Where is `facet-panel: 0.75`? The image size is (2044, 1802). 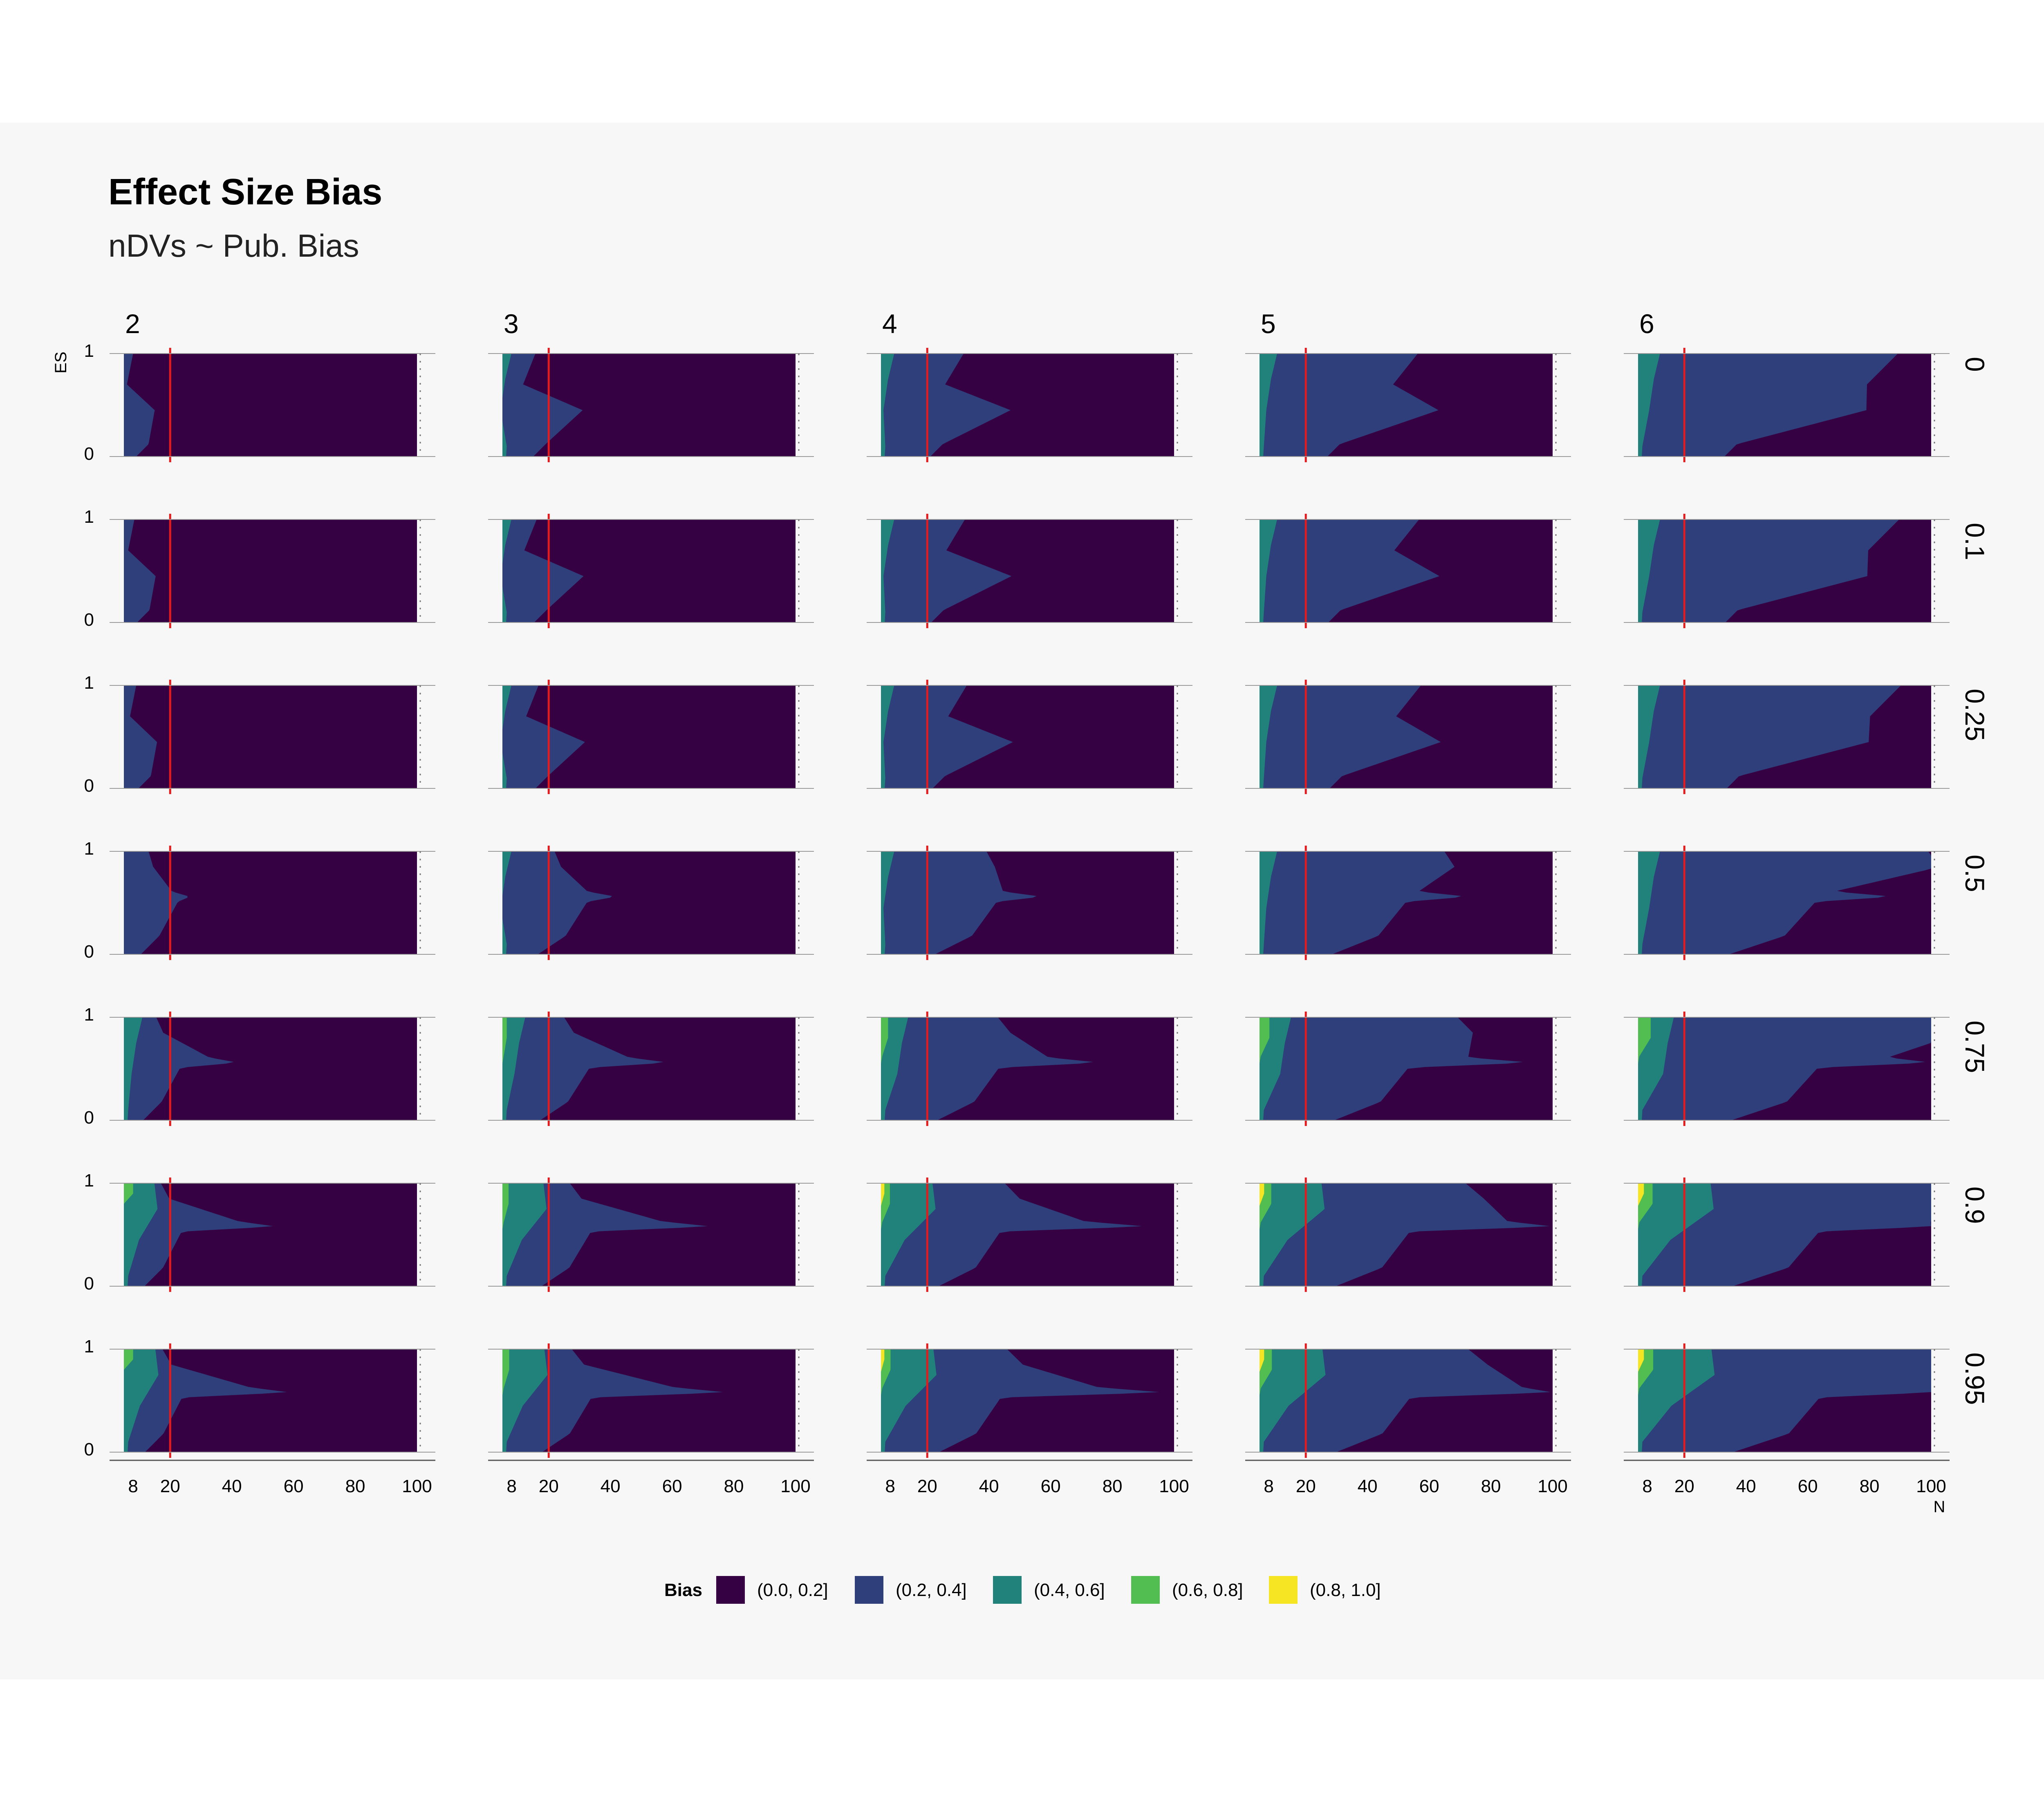
facet-panel: 0.75 is located at coordinates (1807, 1069).